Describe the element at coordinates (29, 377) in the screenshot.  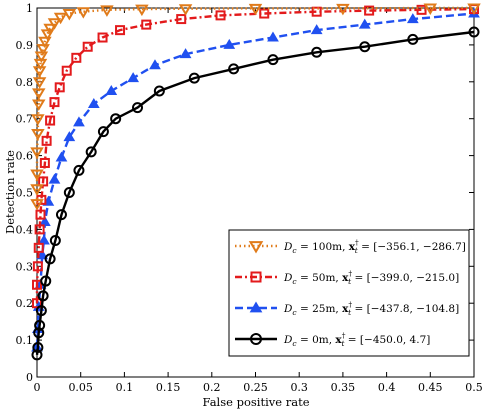
I see `y-tick-label: 0` at that location.